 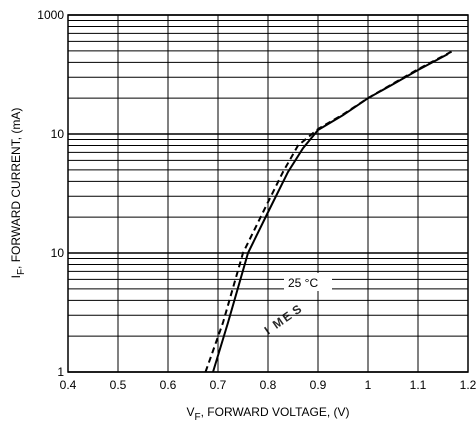 I want to click on x-tick-label: 0.7, so click(x=218, y=385).